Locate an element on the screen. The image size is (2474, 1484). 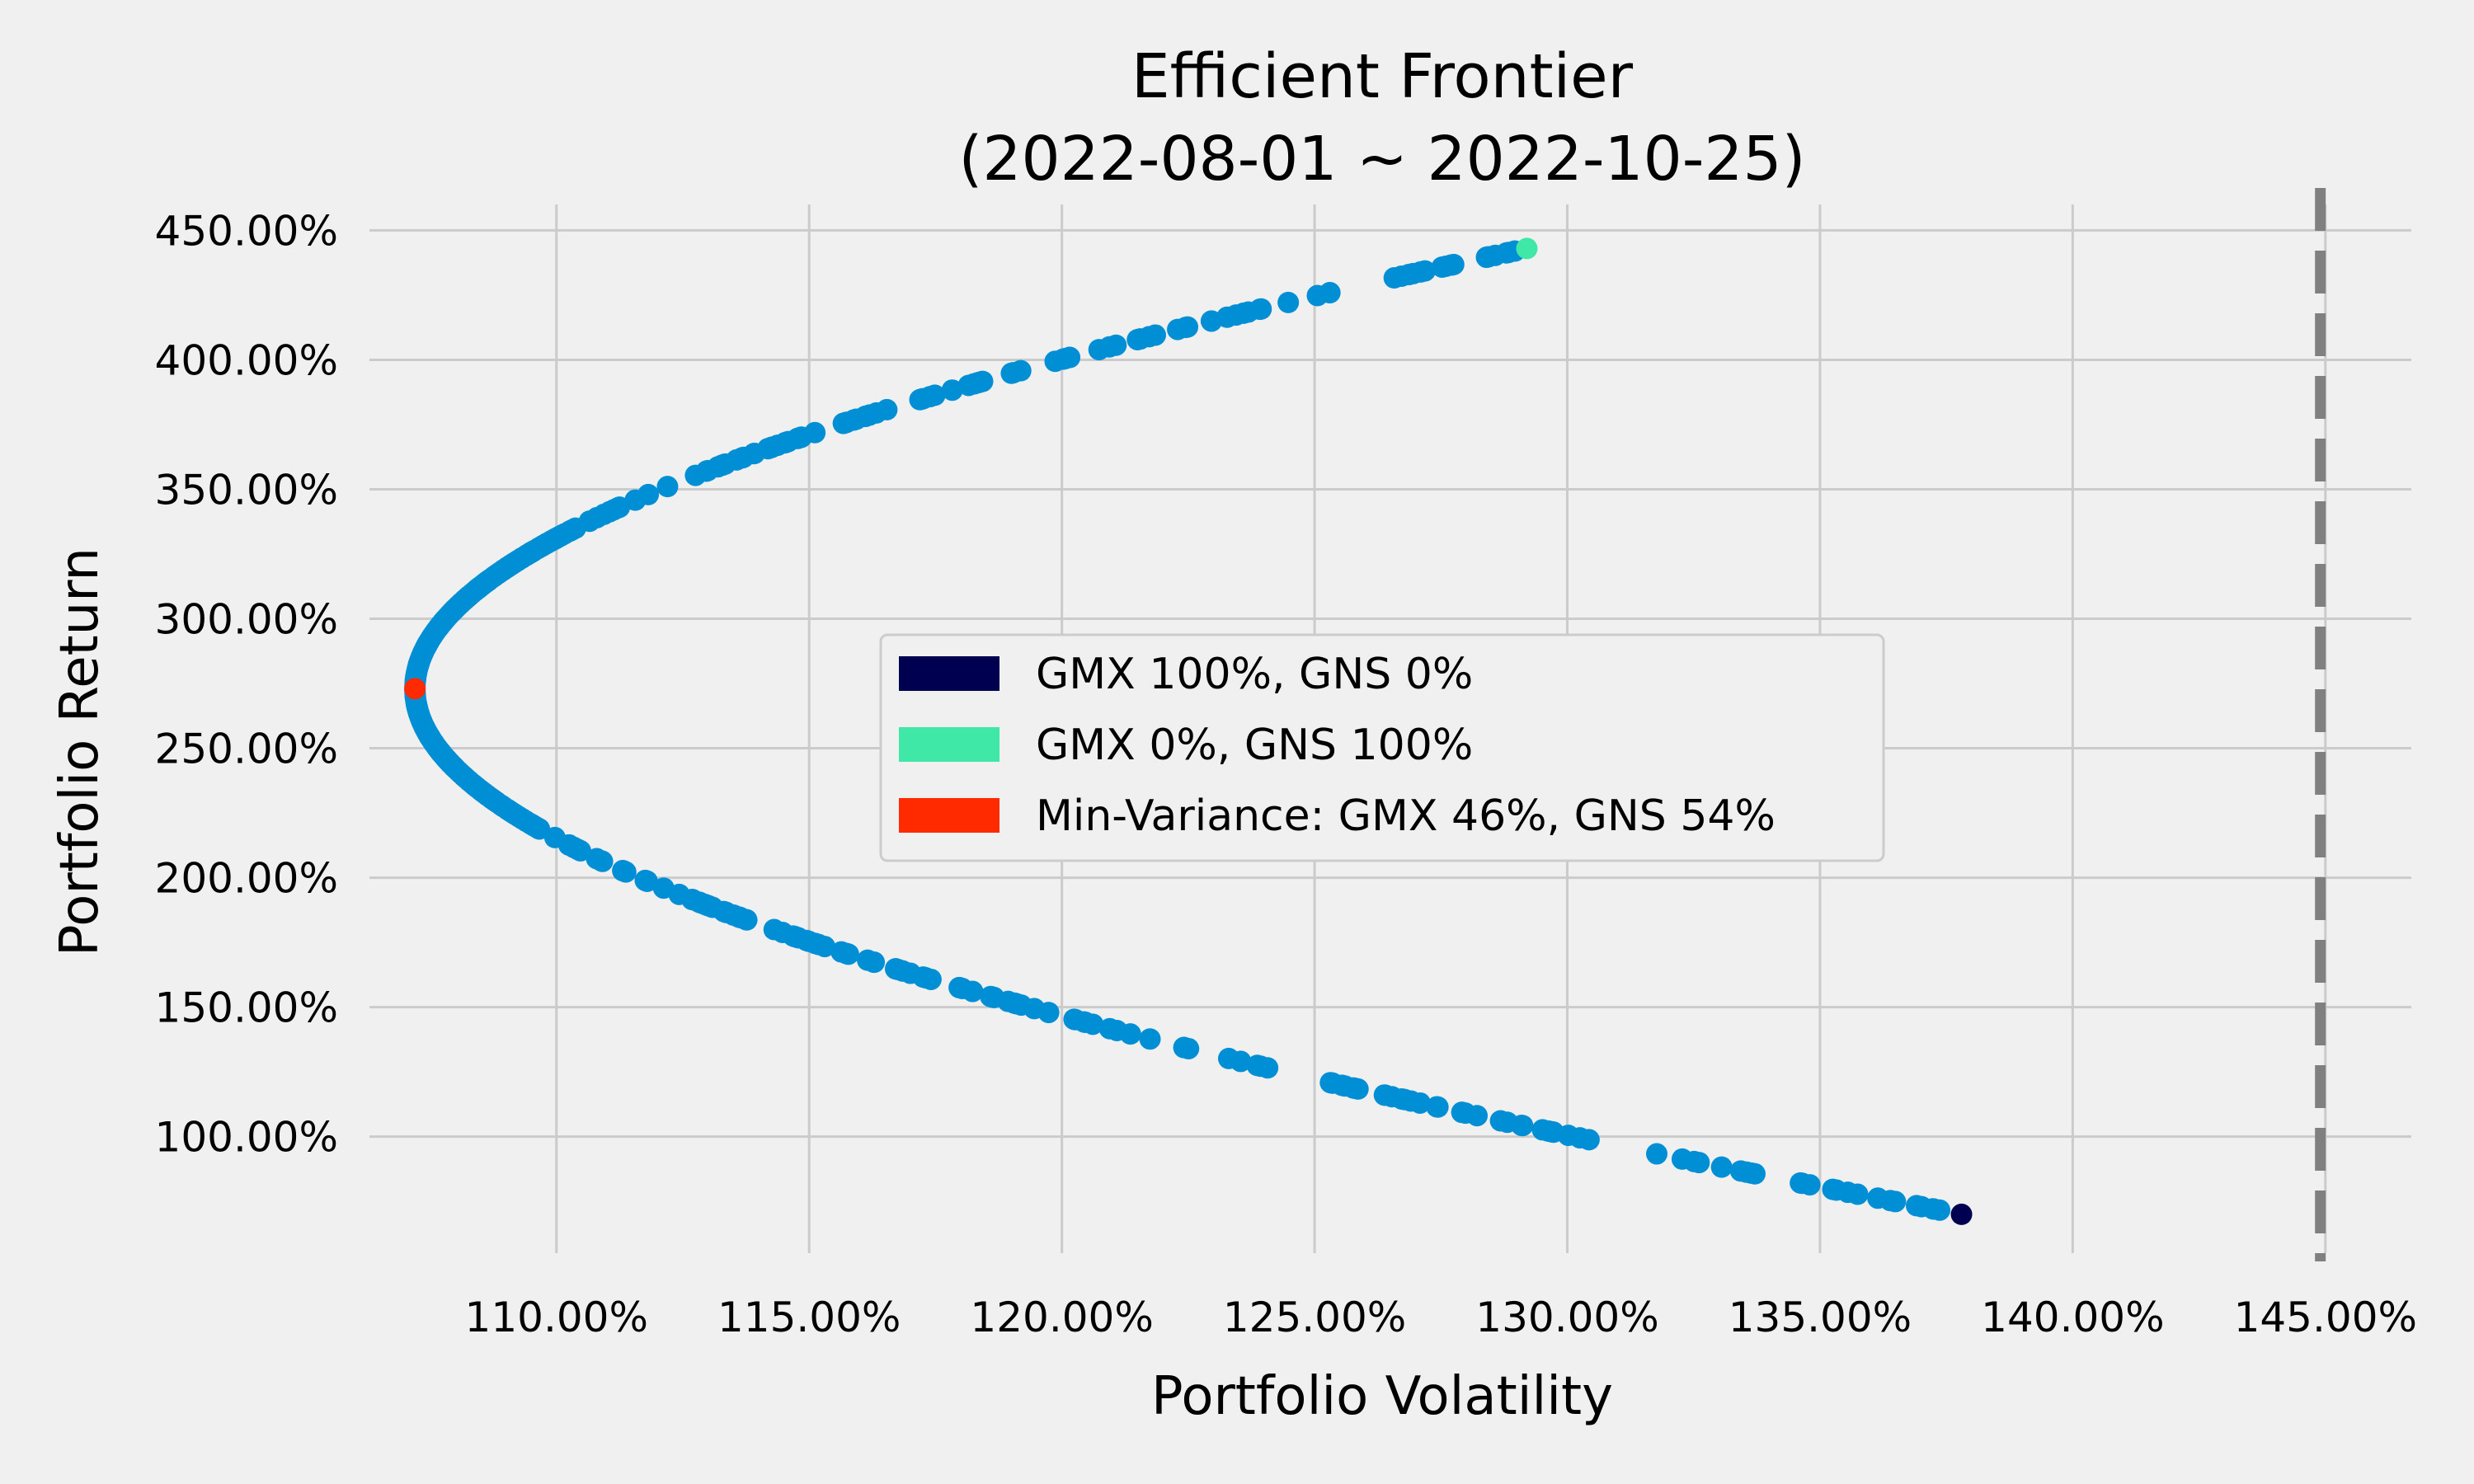
x-tick-label: 140.00% is located at coordinates (2072, 1317).